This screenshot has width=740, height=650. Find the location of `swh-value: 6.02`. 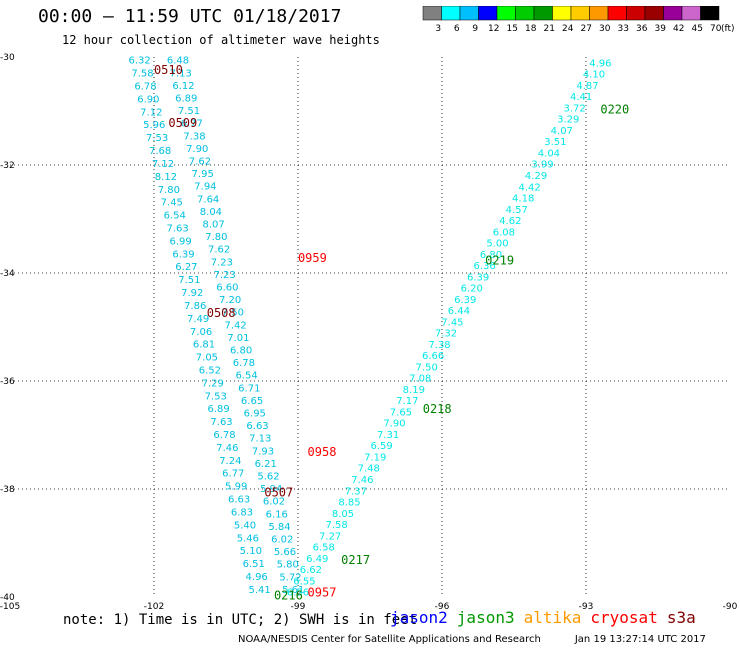

swh-value: 6.02 is located at coordinates (282, 540).